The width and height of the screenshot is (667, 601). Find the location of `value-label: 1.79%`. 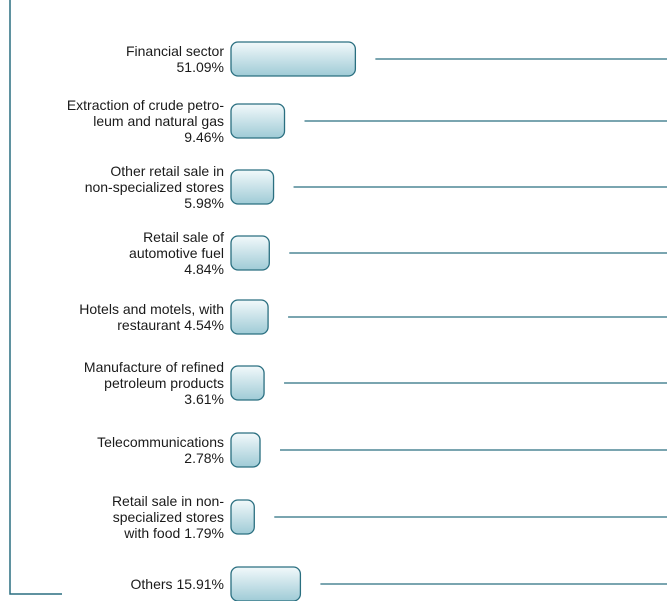

value-label: 1.79% is located at coordinates (204, 533).